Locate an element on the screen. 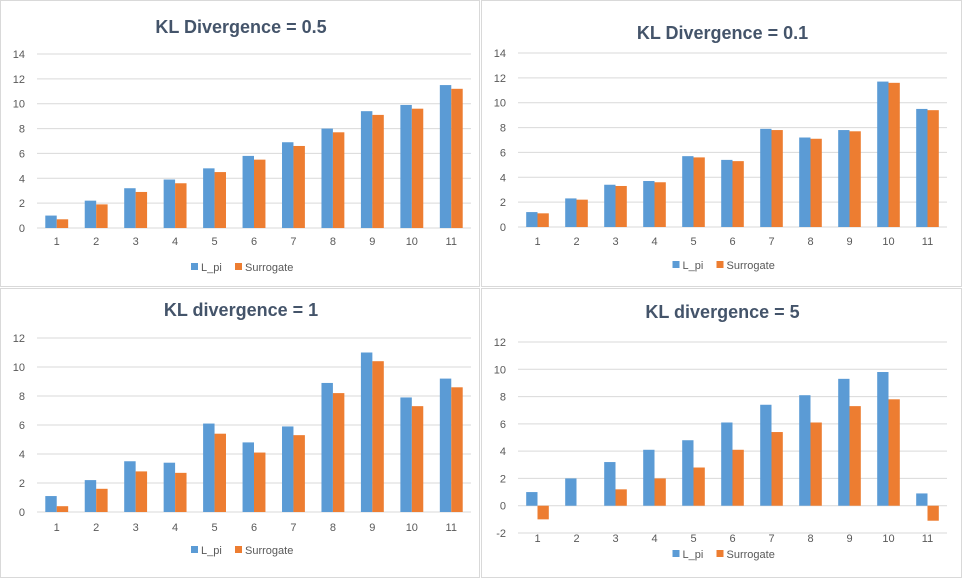  x-tick-label: 6 is located at coordinates (732, 242).